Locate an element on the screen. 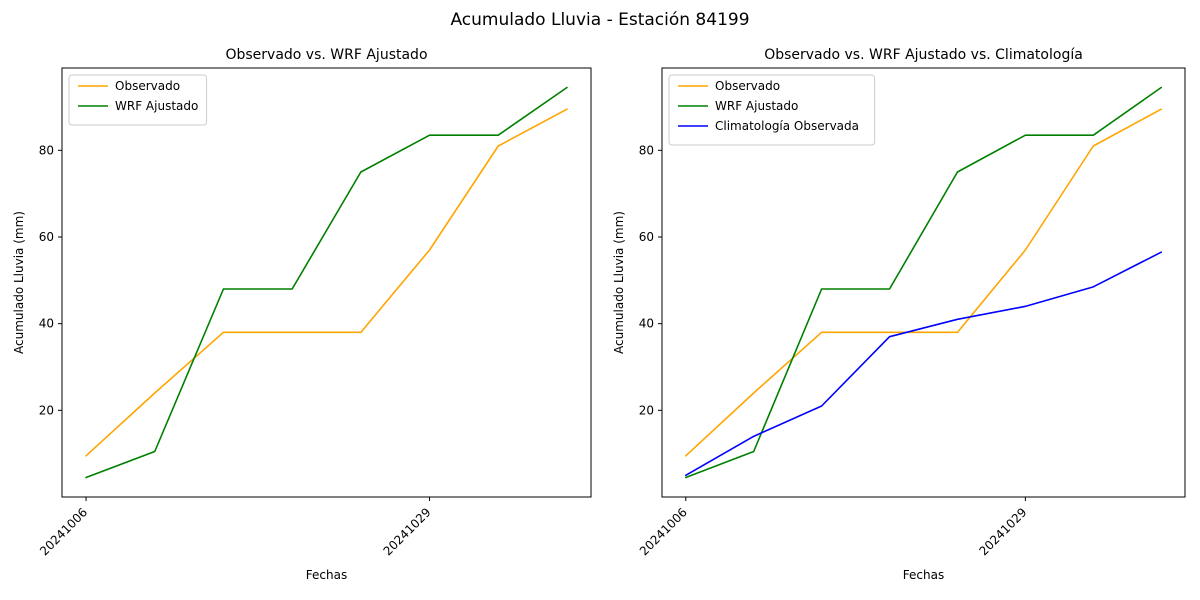 The width and height of the screenshot is (1200, 600). legend: Observado WRF Ajustado is located at coordinates (138, 100).